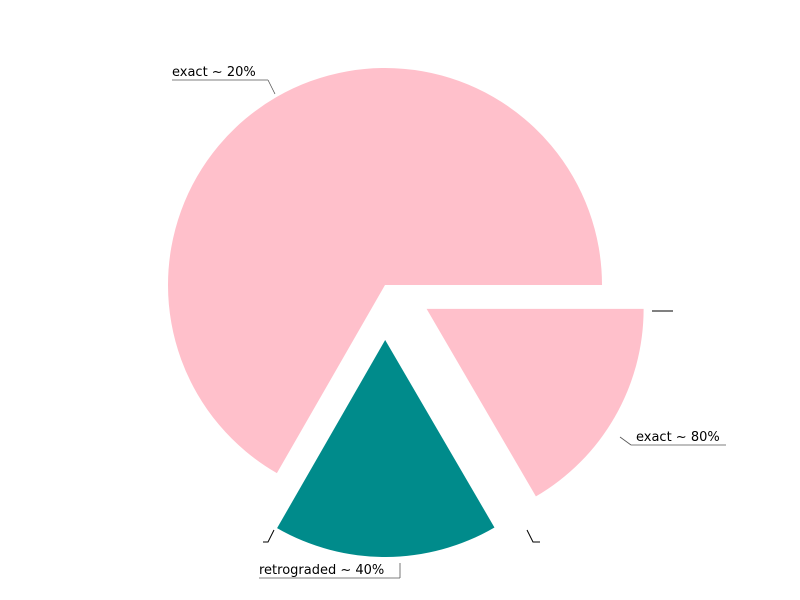 Image resolution: width=800 pixels, height=600 pixels. What do you see at coordinates (214, 72) in the screenshot?
I see `slice-label-exact-20: exact ~ 20%` at bounding box center [214, 72].